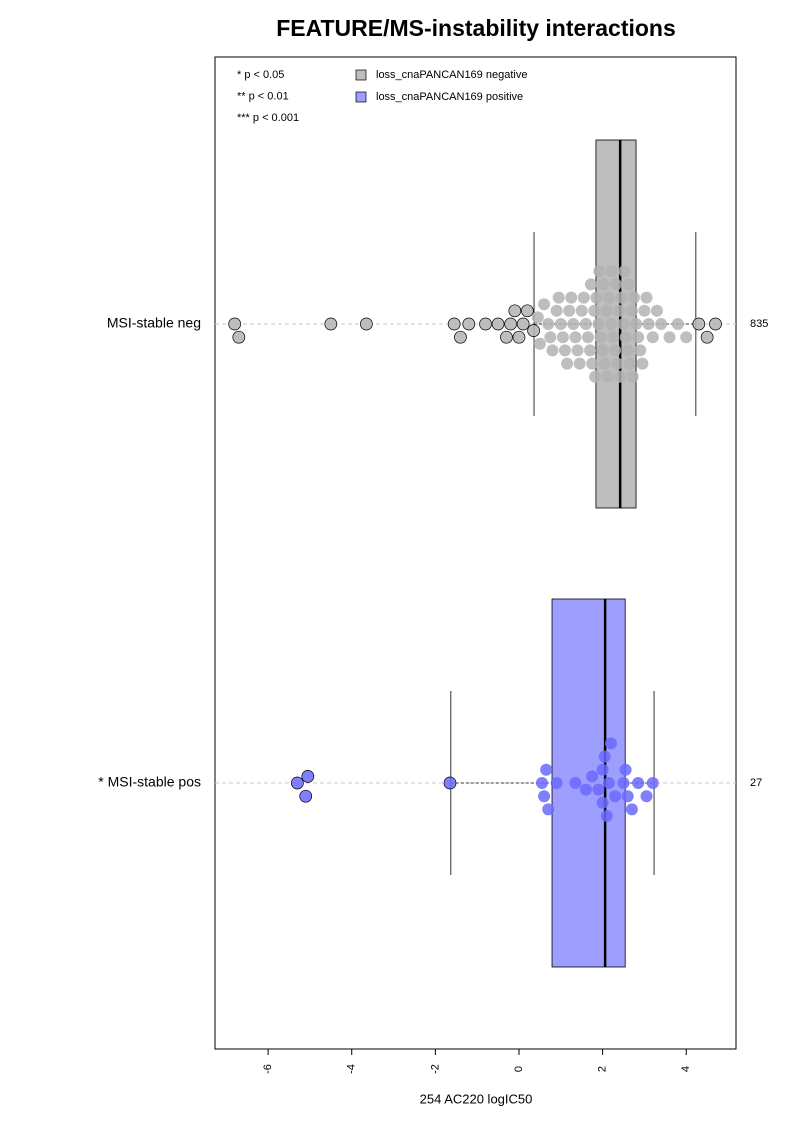 The height and width of the screenshot is (1122, 793). What do you see at coordinates (476, 1098) in the screenshot?
I see `x-axis-label: 254 AC220 logIC50` at bounding box center [476, 1098].